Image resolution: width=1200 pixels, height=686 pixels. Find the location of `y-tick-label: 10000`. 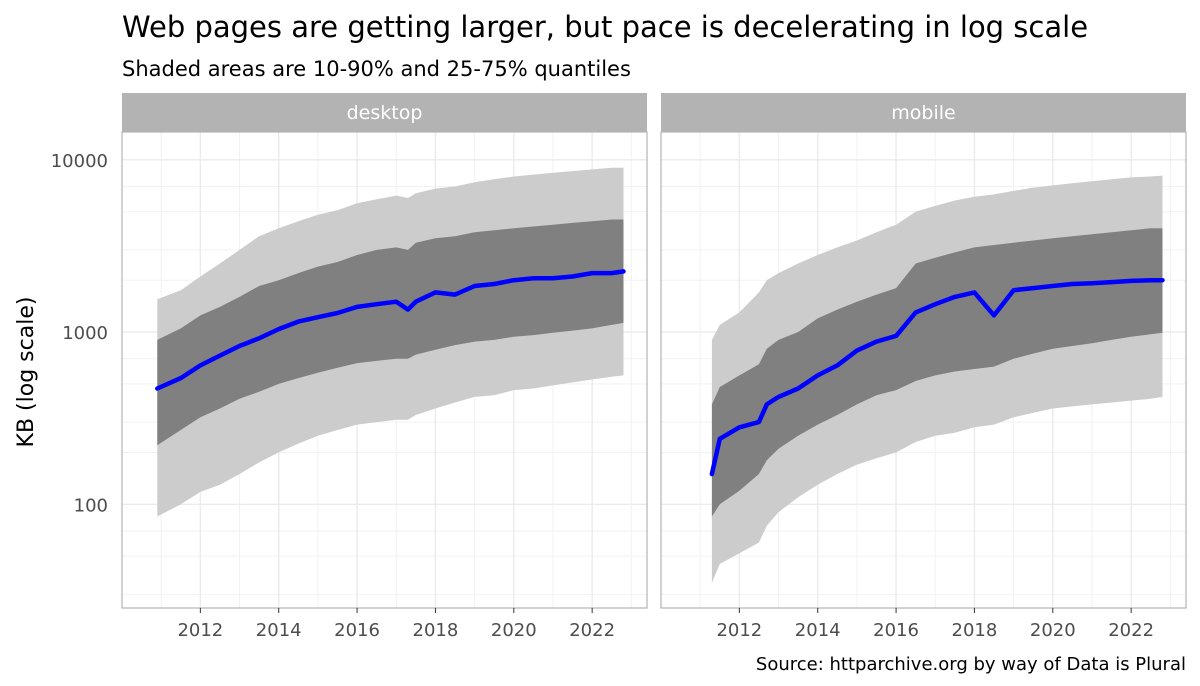

y-tick-label: 10000 is located at coordinates (79, 161).